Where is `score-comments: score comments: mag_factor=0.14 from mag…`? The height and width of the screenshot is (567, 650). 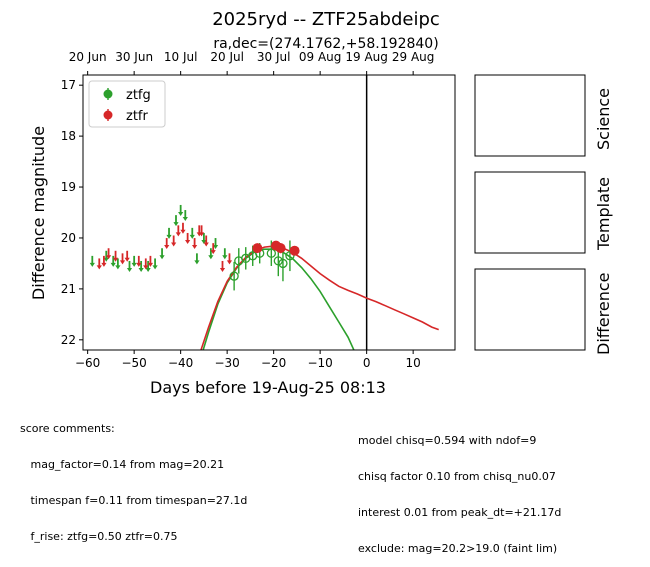
score-comments: score comments: mag_factor=0.14 from mag… is located at coordinates (133, 477).